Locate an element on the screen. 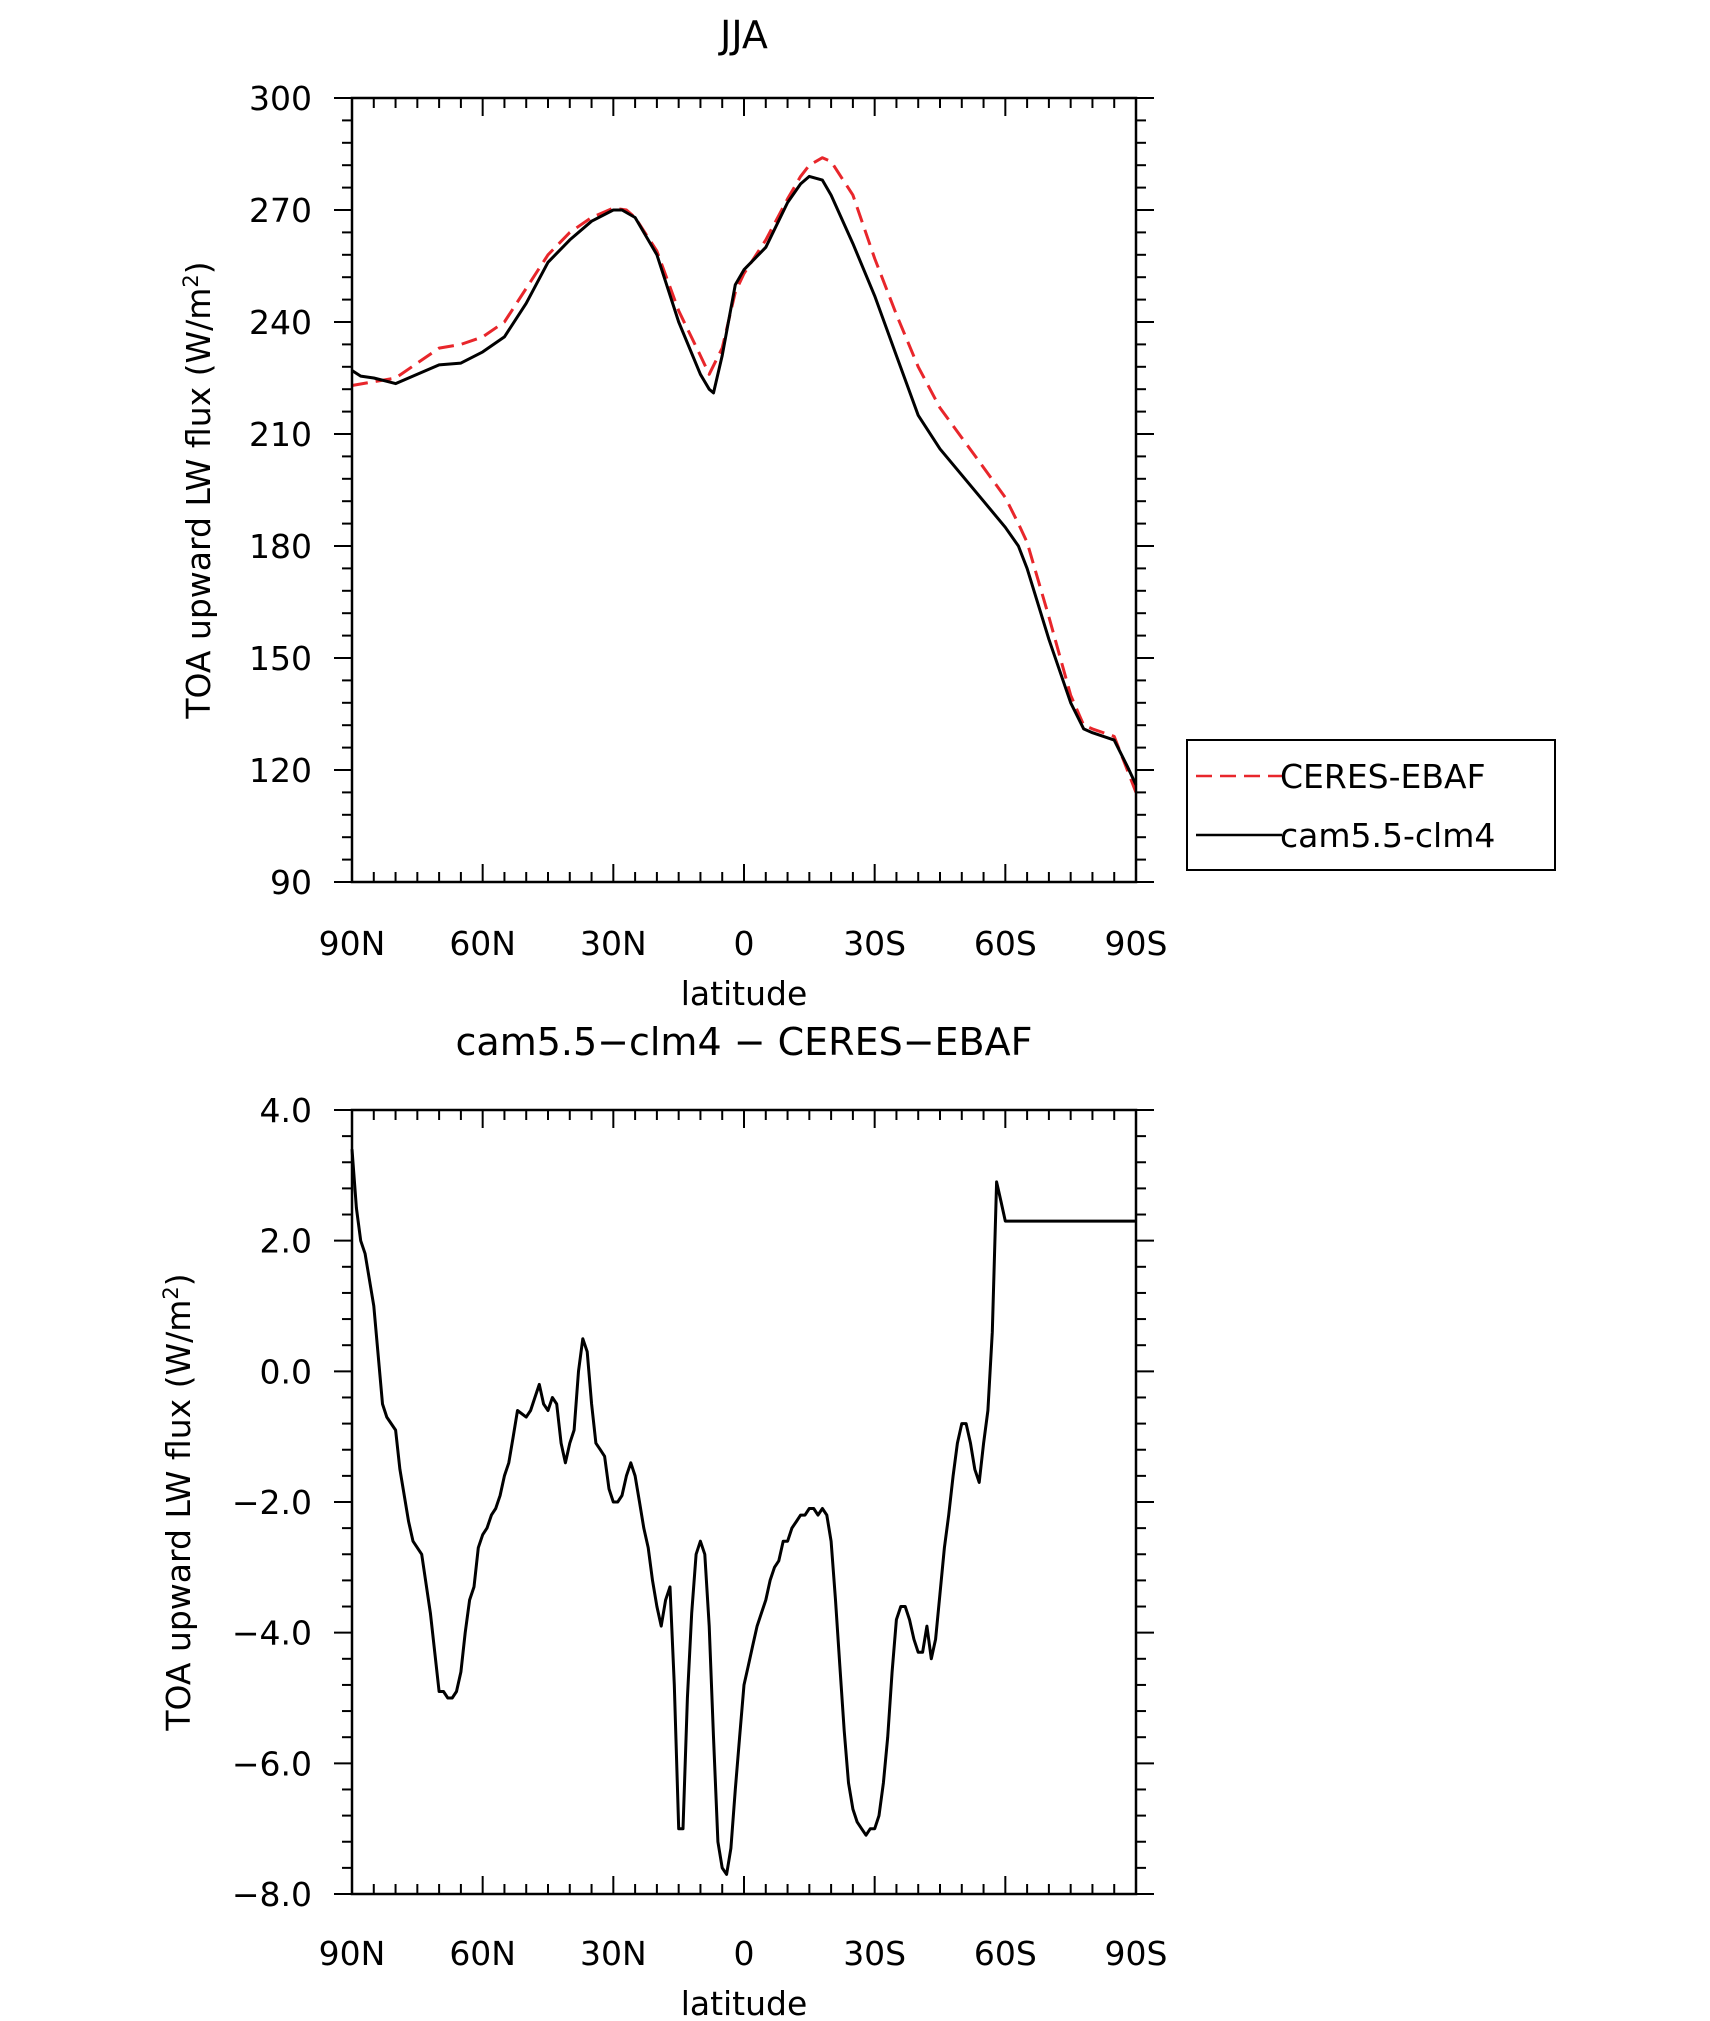  bottom-chart-y-tick-label: −2.0 is located at coordinates (272, 1502).